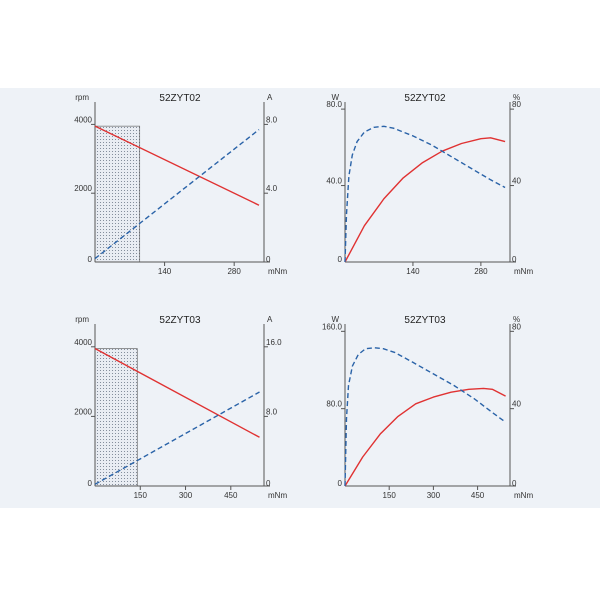 This screenshot has width=600, height=600. Describe the element at coordinates (274, 342) in the screenshot. I see `right-tick-label: 16.0` at that location.